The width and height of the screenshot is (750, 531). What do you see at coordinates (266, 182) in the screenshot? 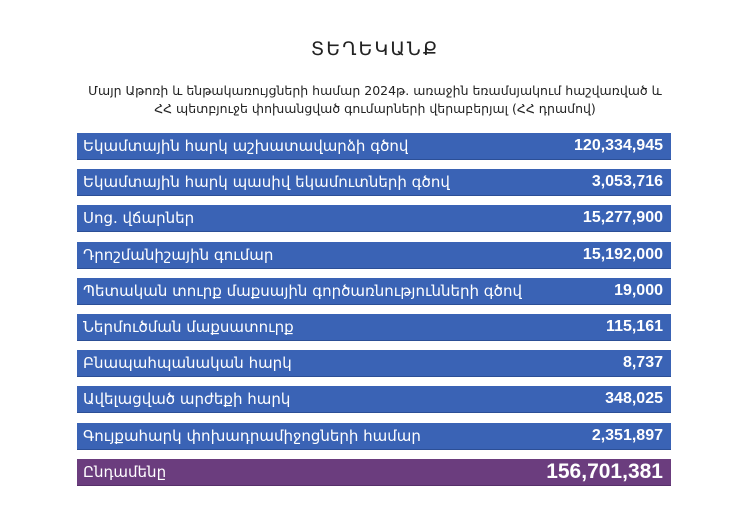
I see `row-label: Եկամտային հարկ պասիվ եկամուտների գծով` at bounding box center [266, 182].